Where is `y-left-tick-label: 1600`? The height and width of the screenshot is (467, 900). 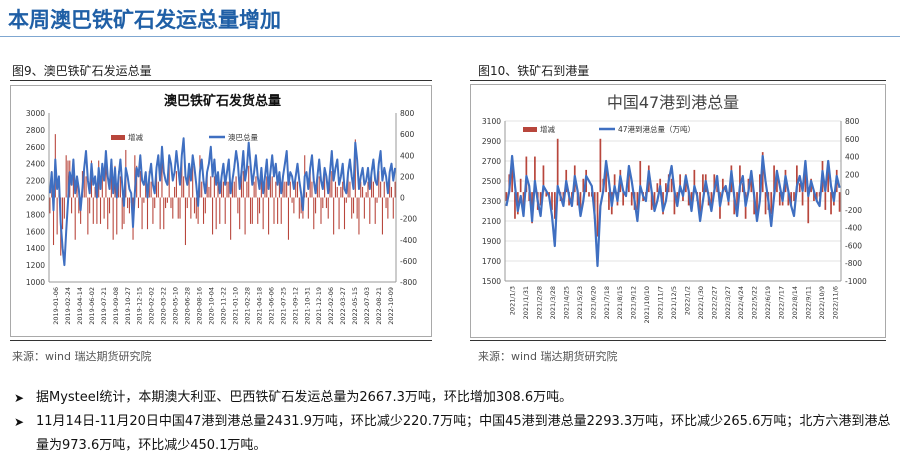 y-left-tick-label: 1600 is located at coordinates (35, 231).